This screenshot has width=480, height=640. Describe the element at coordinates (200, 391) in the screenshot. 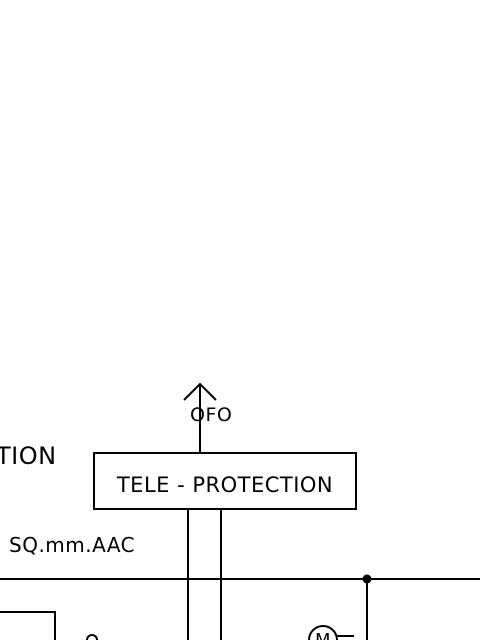

I see `ofc-arrow-head-icon` at that location.